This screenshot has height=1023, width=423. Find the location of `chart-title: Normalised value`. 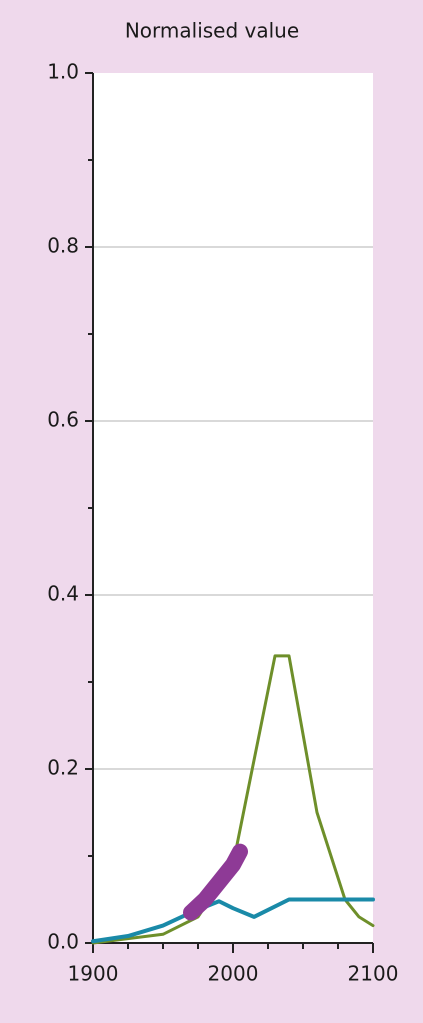

chart-title: Normalised value is located at coordinates (212, 31).